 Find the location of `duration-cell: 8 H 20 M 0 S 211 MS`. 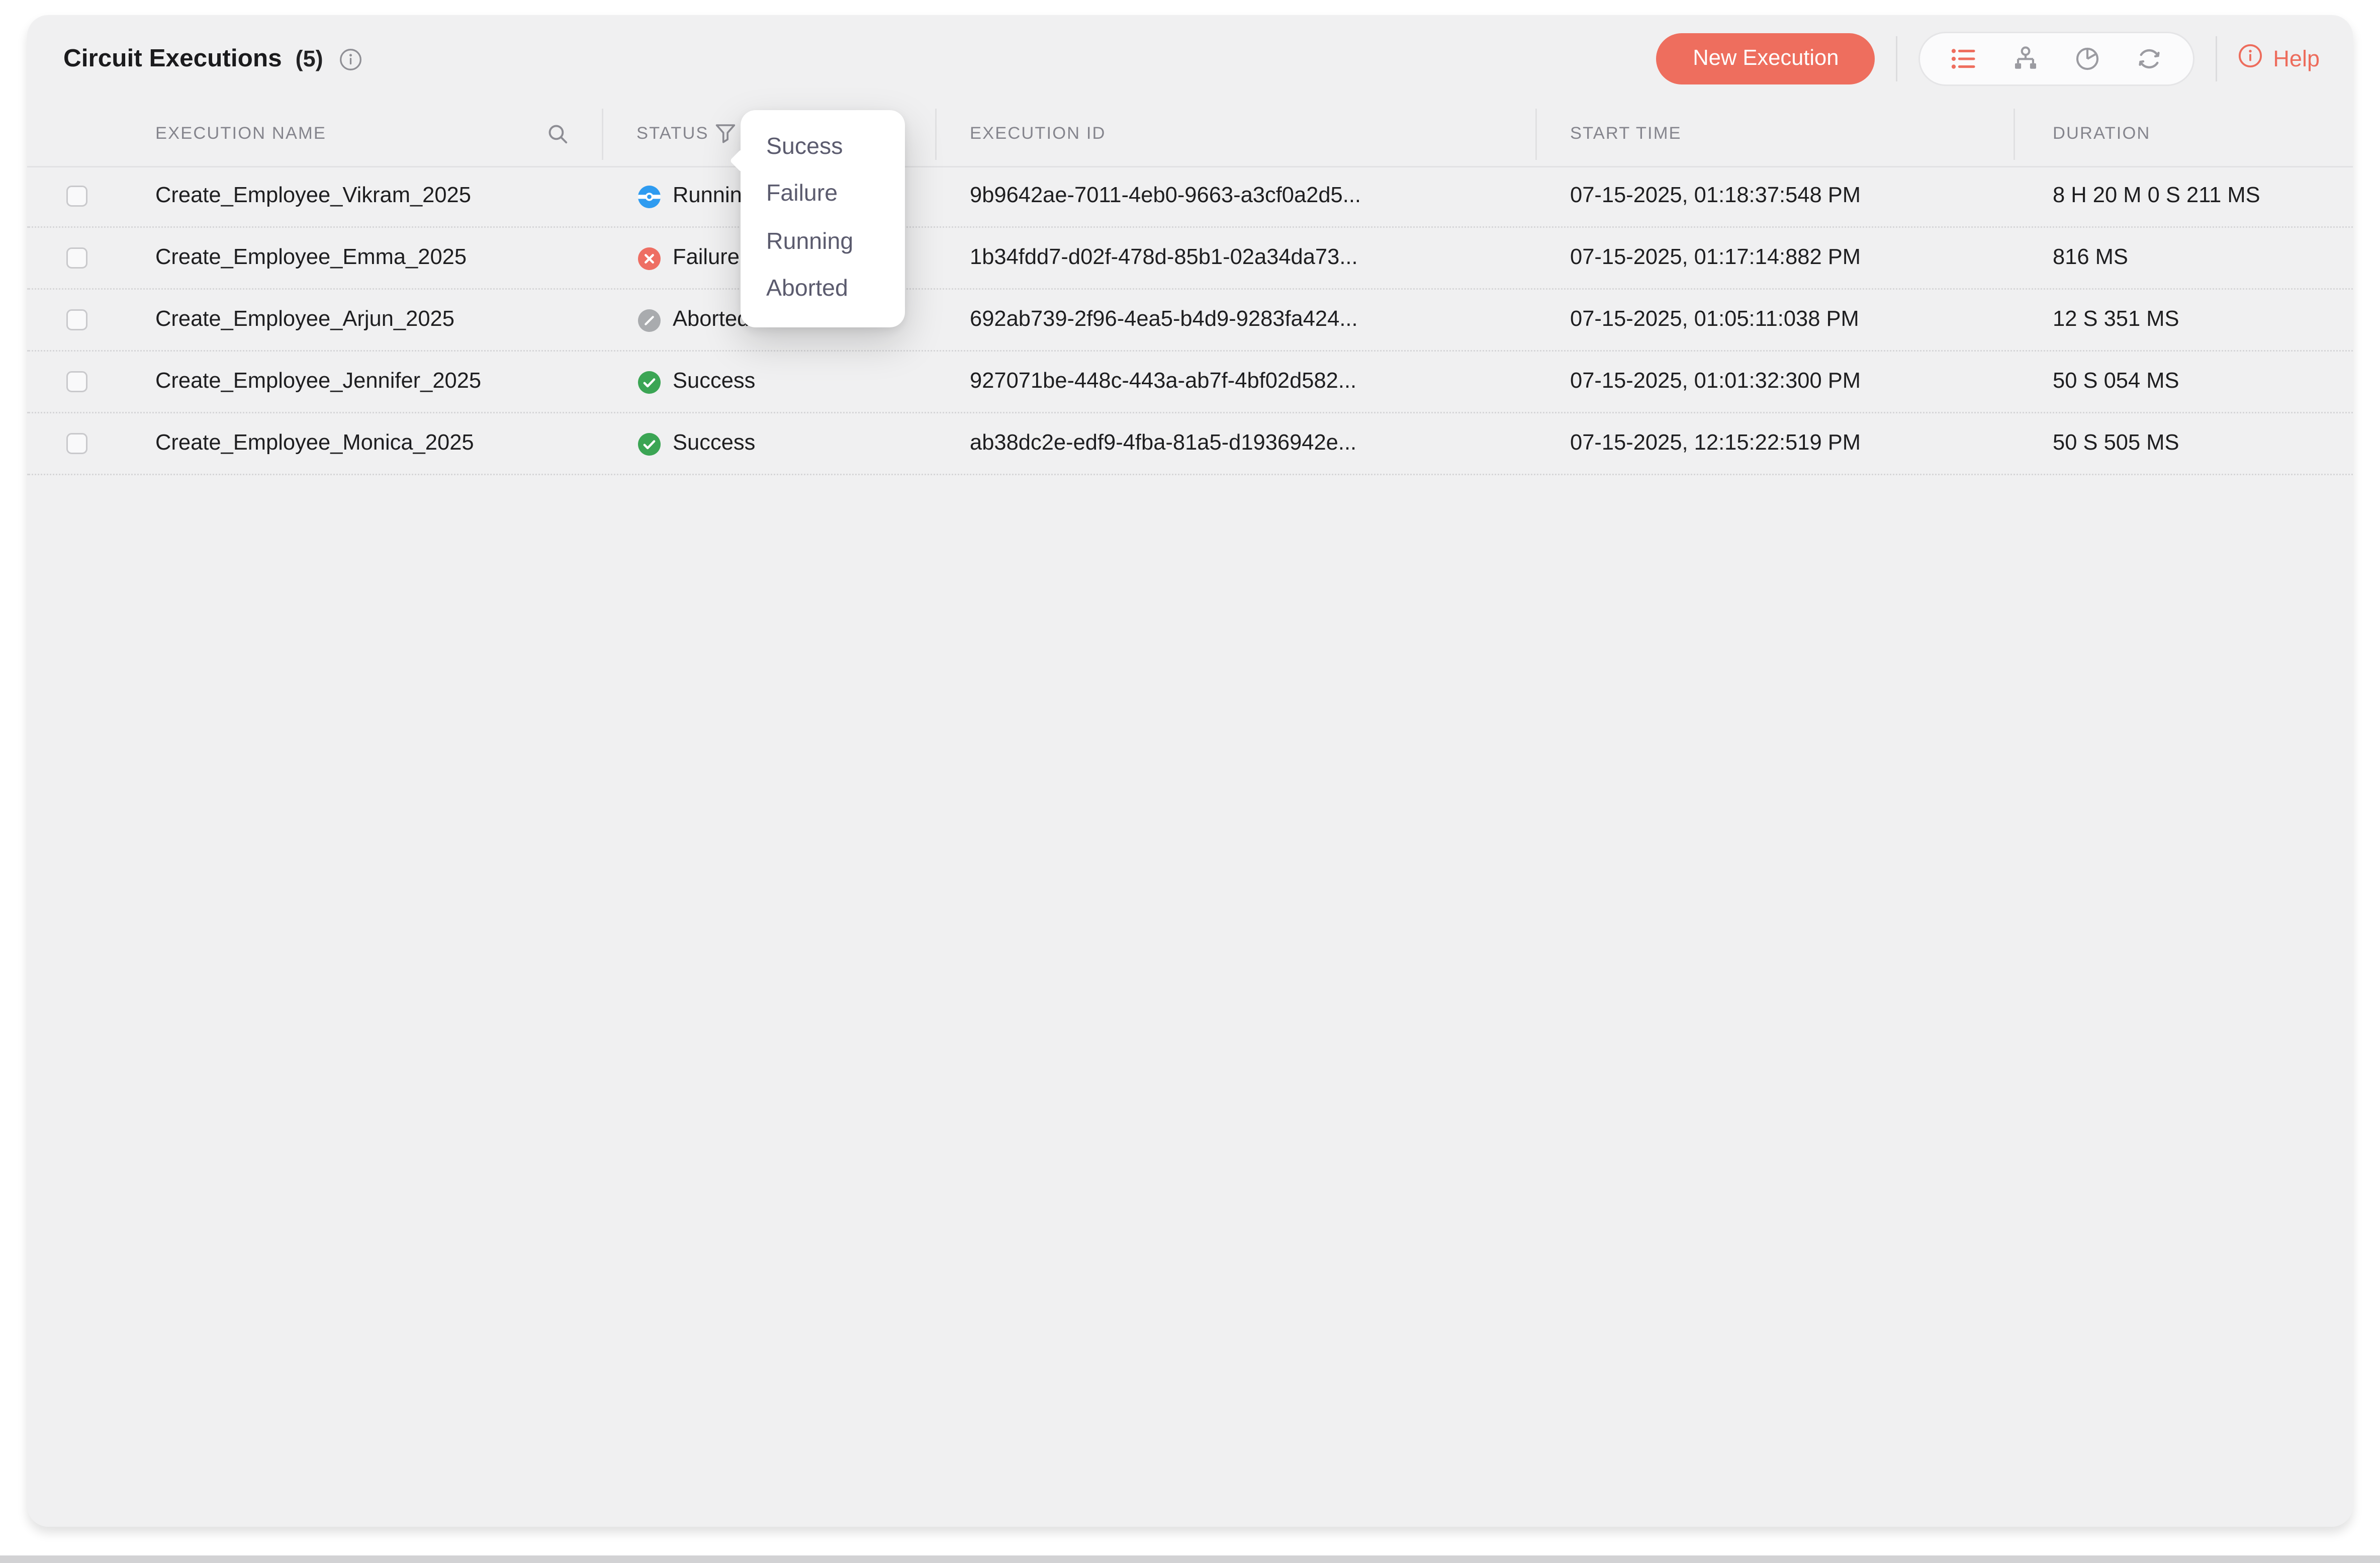

duration-cell: 8 H 20 M 0 S 211 MS is located at coordinates (2156, 196).